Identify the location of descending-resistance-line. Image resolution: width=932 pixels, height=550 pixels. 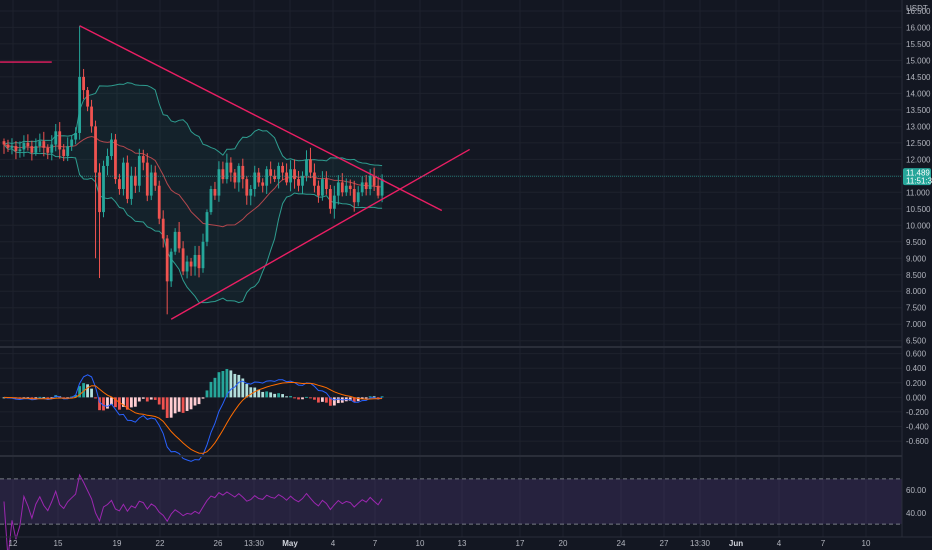
(261, 118).